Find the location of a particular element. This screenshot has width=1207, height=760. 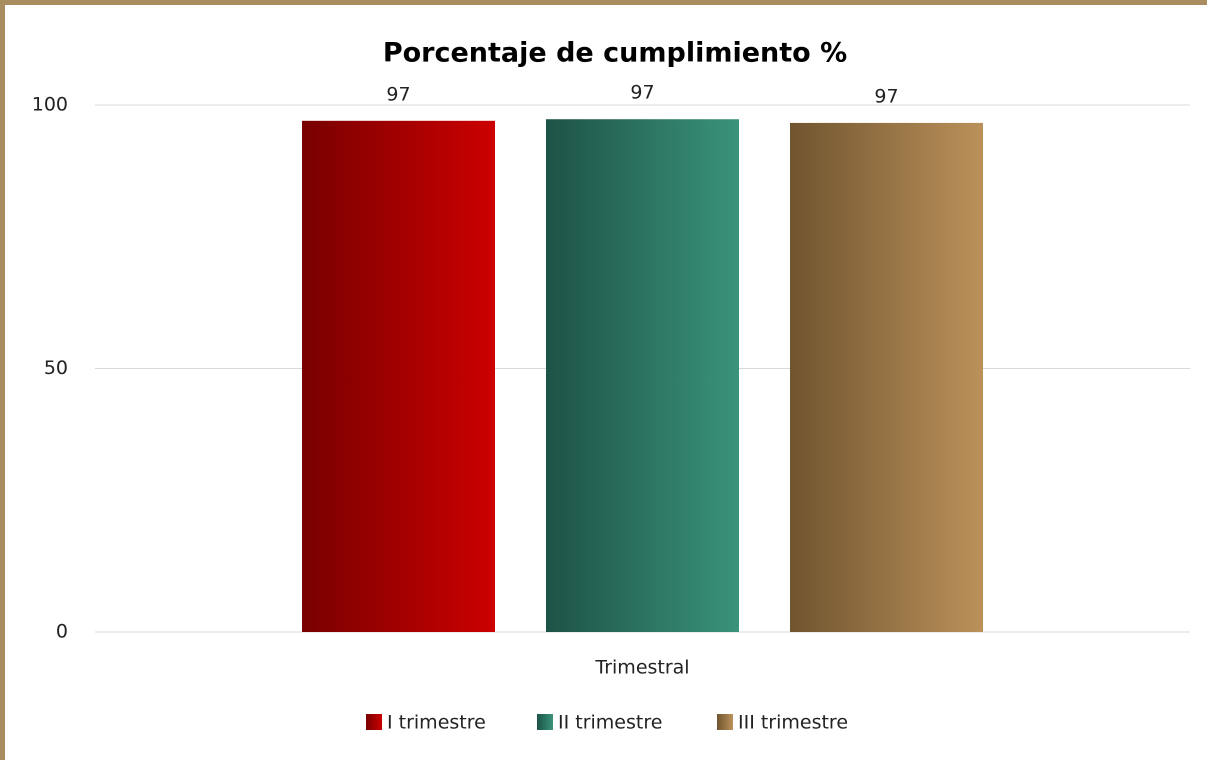

frame-left is located at coordinates (2, 380).